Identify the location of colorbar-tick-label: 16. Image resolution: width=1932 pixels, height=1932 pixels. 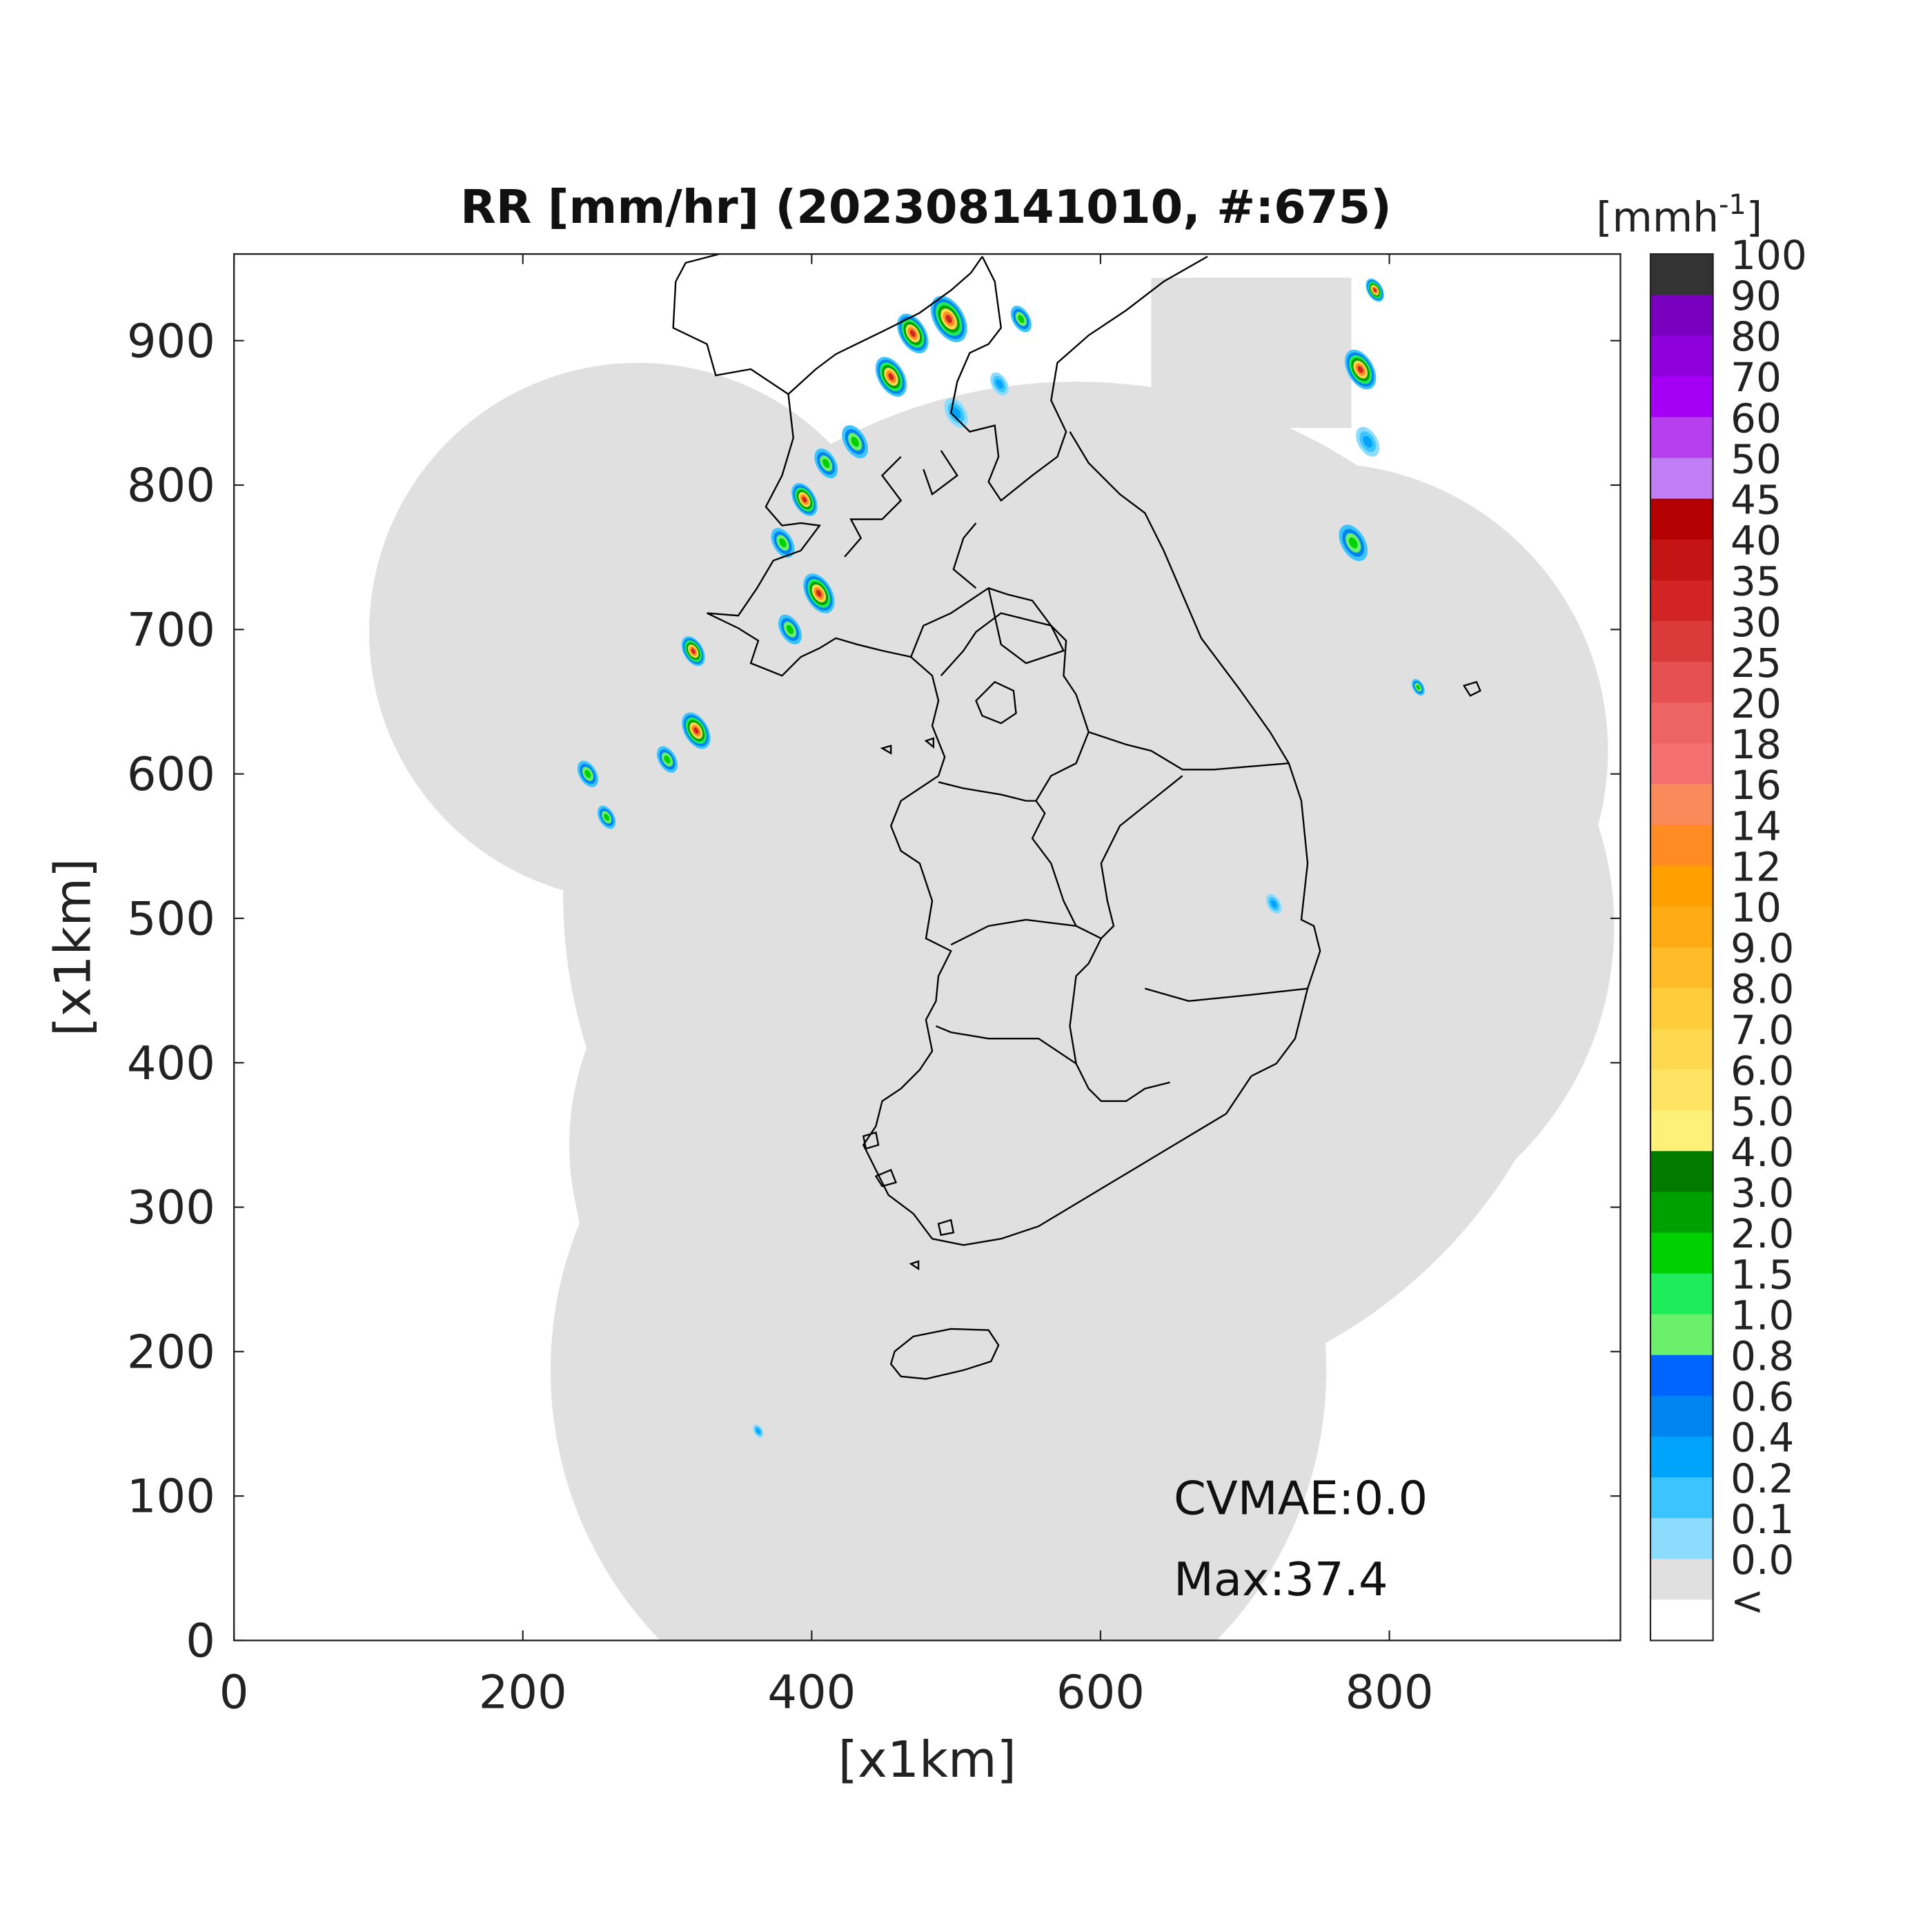
(1756, 785).